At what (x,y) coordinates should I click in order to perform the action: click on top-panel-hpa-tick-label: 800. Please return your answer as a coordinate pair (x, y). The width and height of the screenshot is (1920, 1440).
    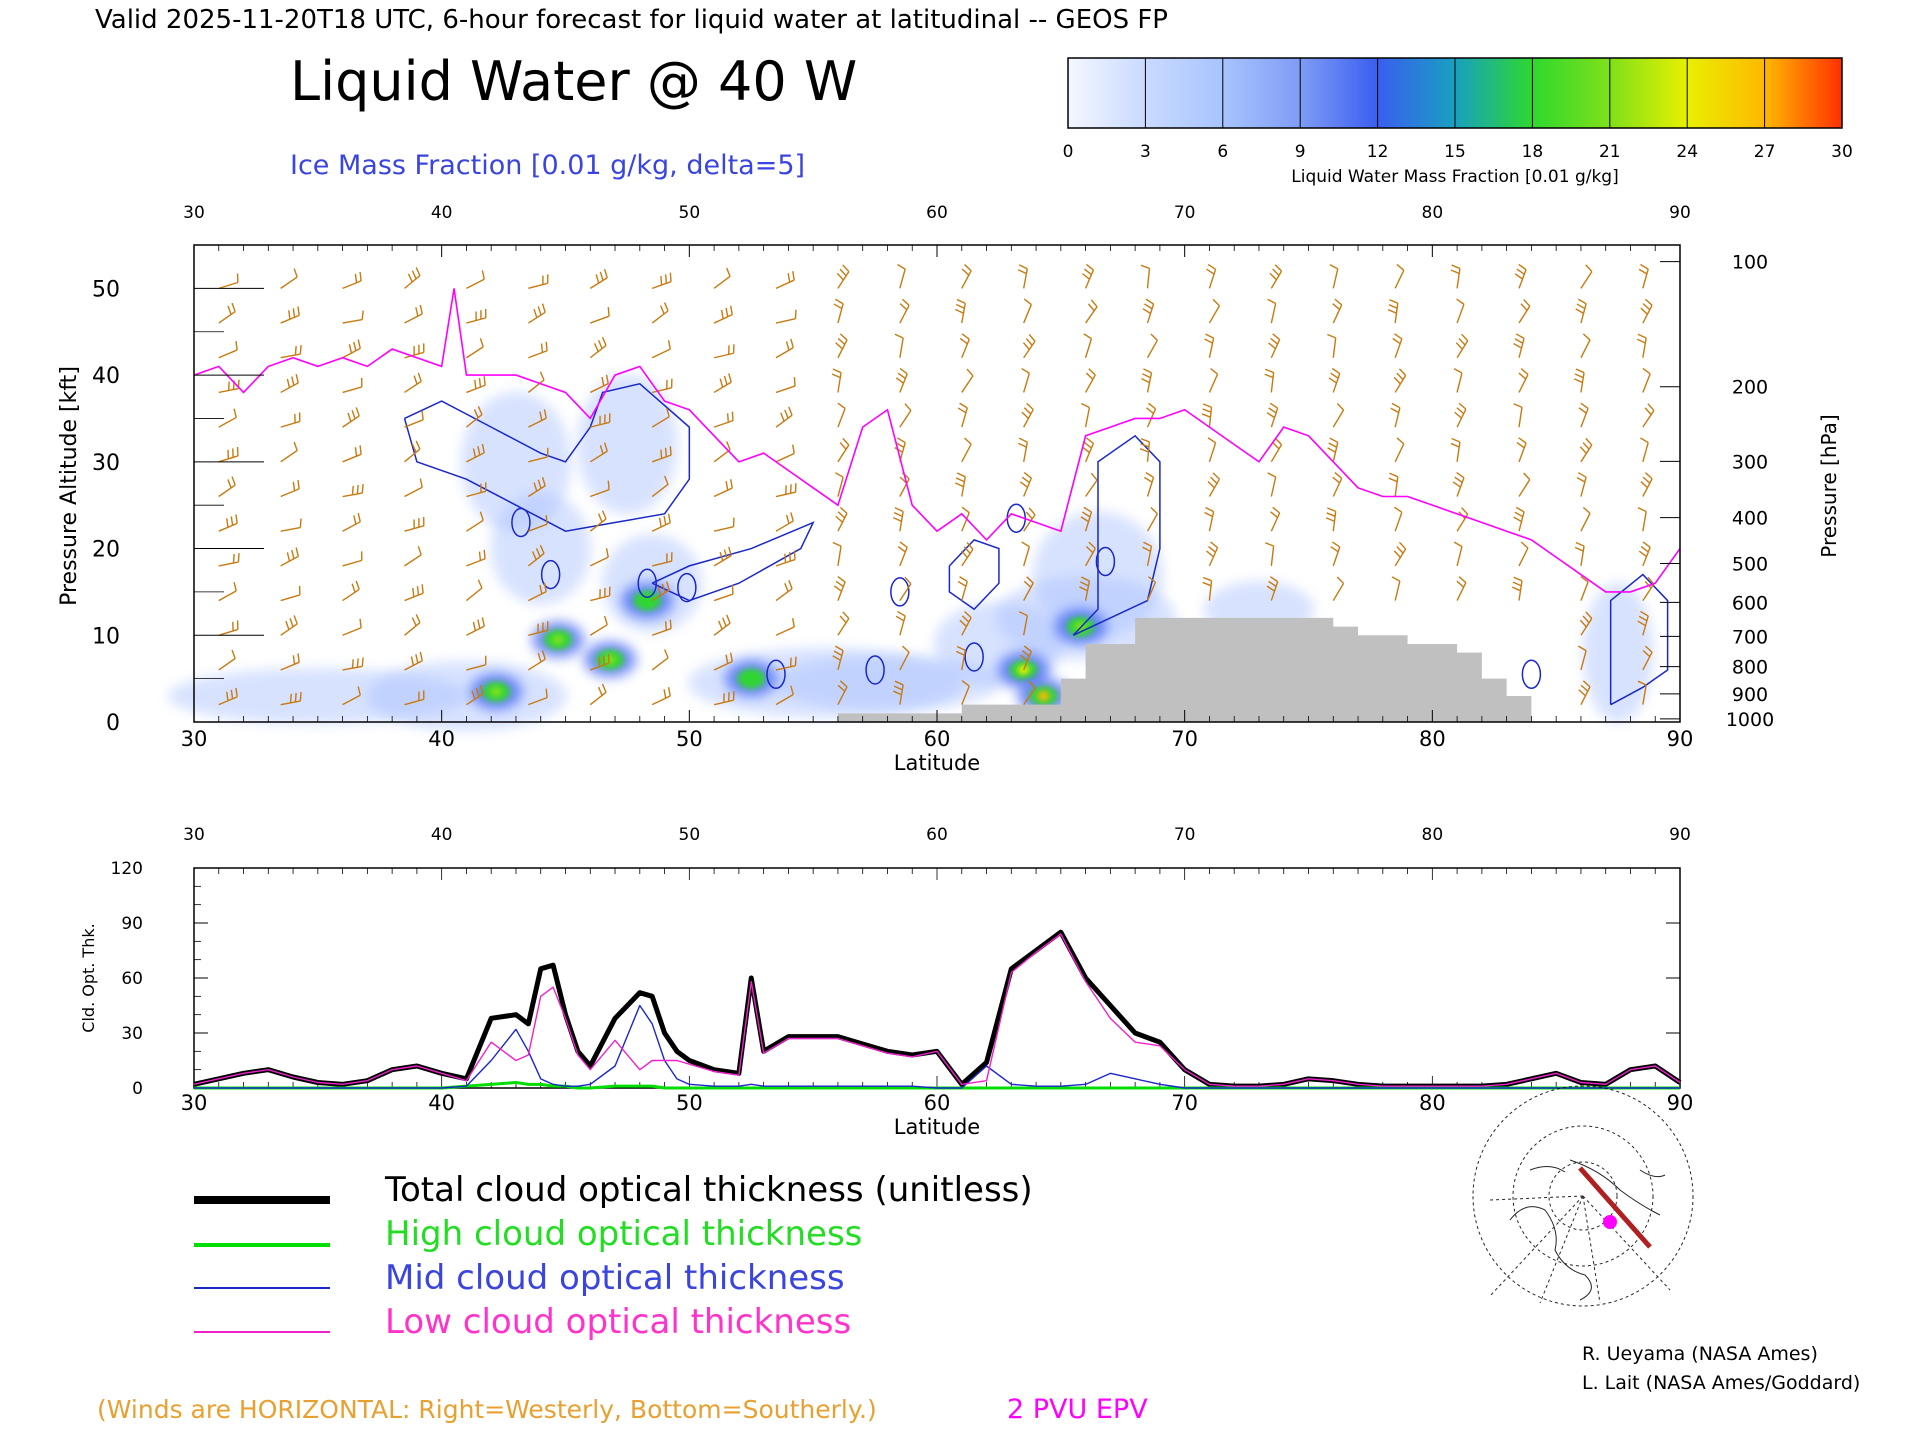
    Looking at the image, I should click on (1750, 668).